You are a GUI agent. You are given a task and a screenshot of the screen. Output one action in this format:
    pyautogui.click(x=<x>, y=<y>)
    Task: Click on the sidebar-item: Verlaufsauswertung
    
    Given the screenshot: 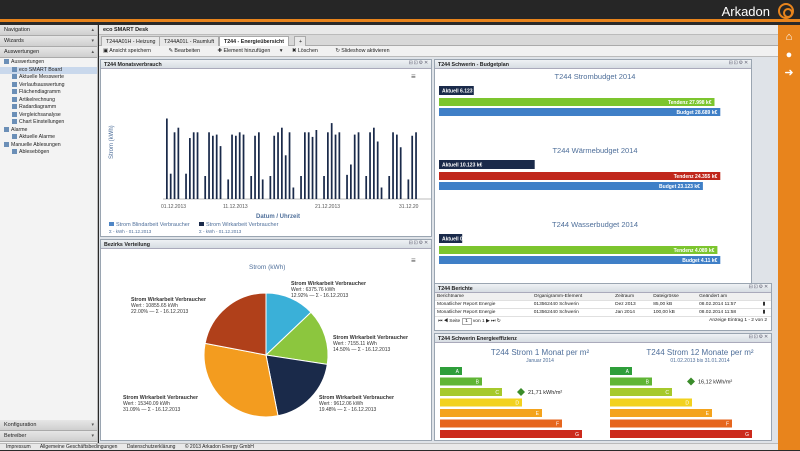 What is the action you would take?
    pyautogui.click(x=48, y=86)
    